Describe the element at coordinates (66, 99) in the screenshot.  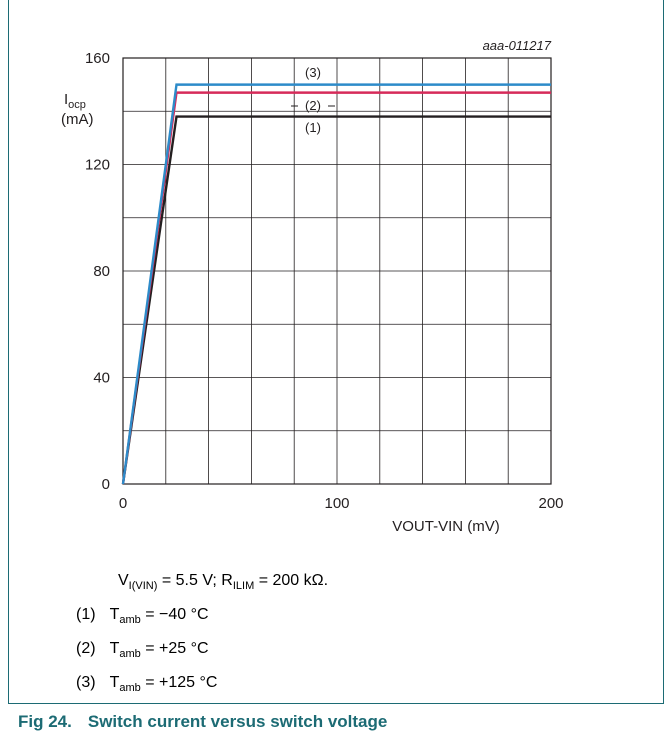
I see `y-axis-label-main: I` at that location.